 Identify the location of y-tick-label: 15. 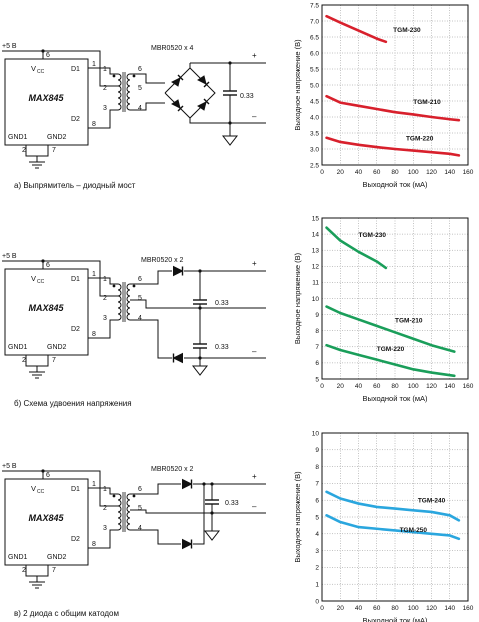
(316, 218).